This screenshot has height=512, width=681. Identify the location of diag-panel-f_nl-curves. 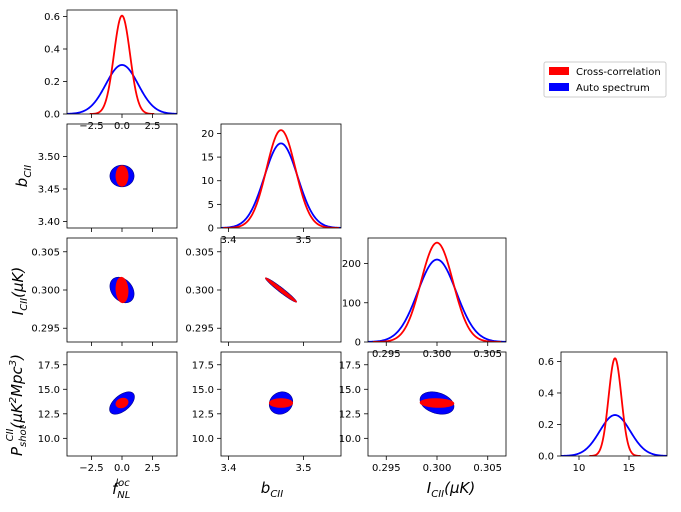
(122, 64).